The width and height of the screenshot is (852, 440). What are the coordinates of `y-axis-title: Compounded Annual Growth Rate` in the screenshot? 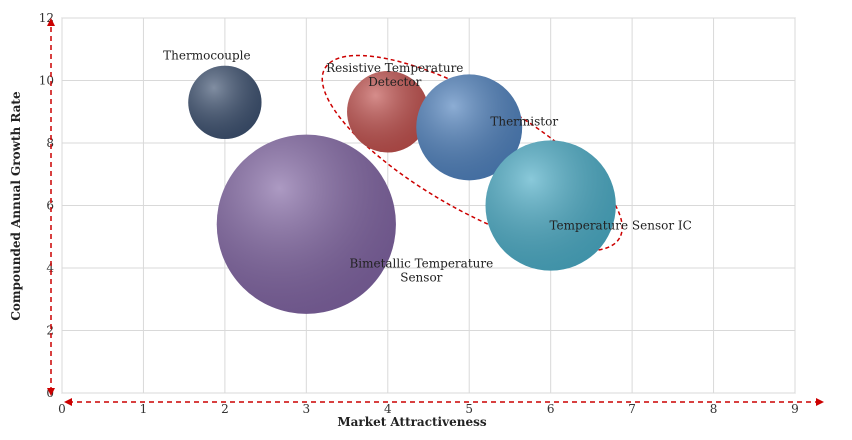 It's located at (16, 206).